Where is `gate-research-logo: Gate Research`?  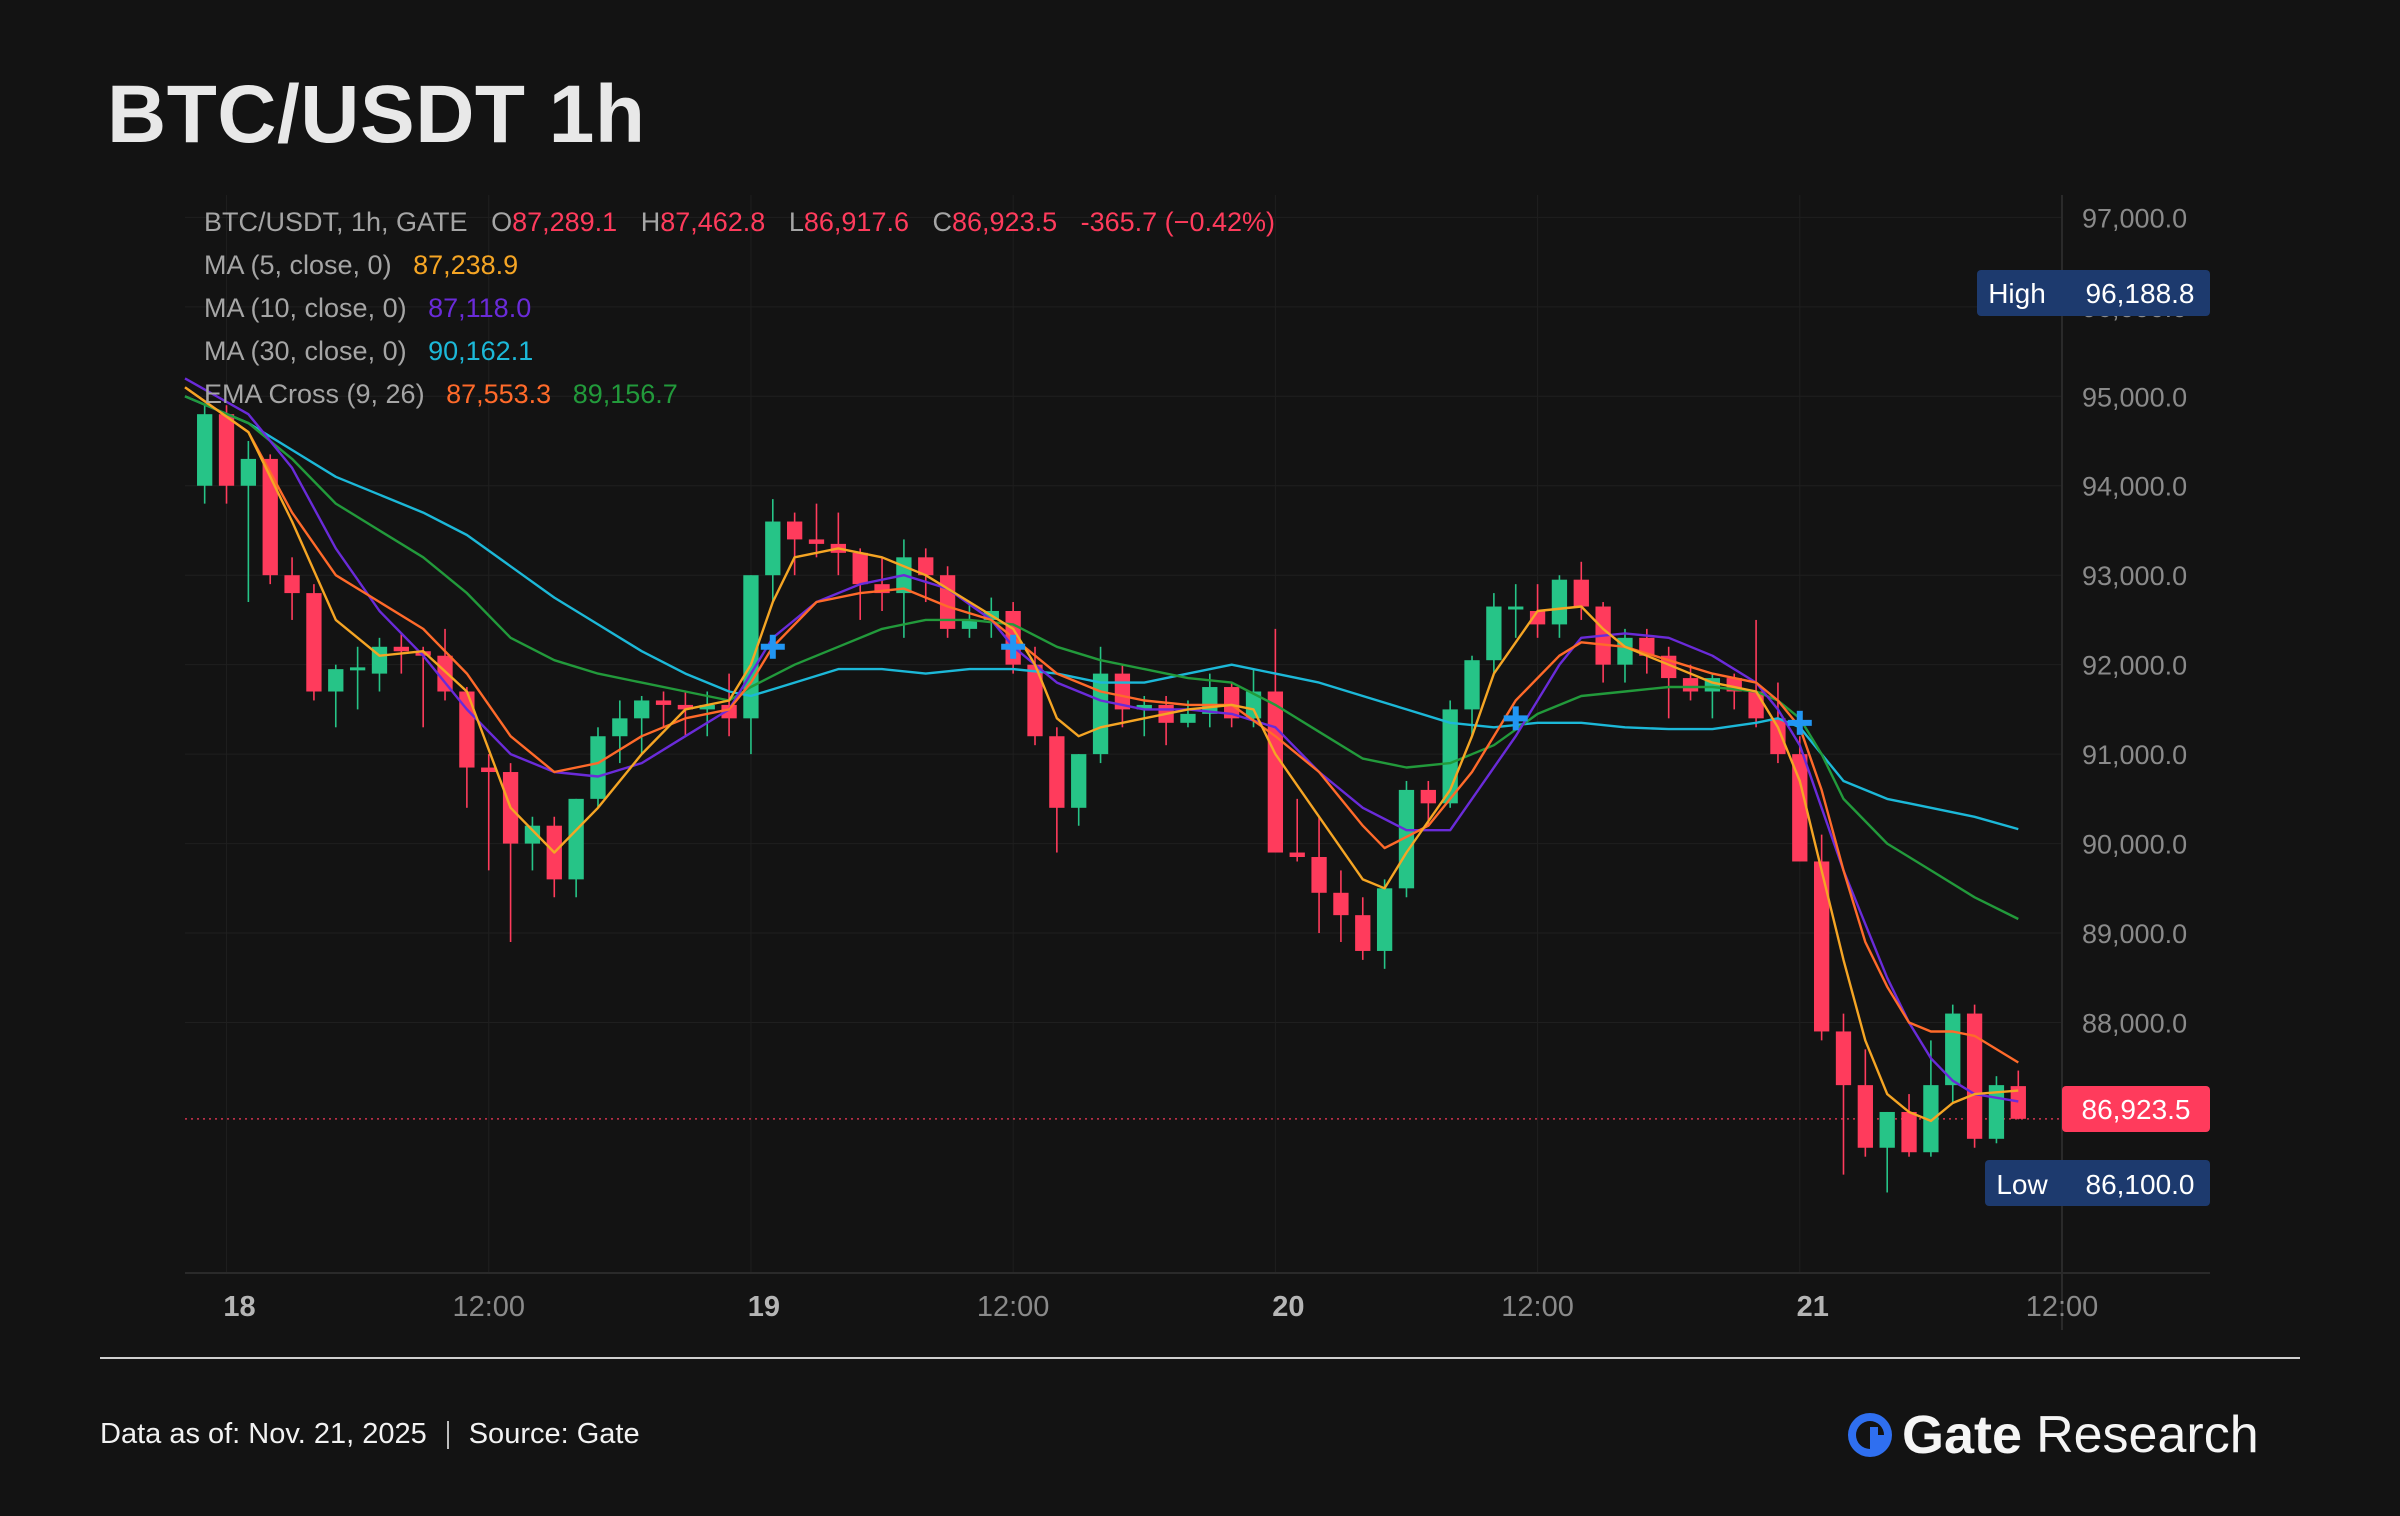 gate-research-logo: Gate Research is located at coordinates (2051, 1435).